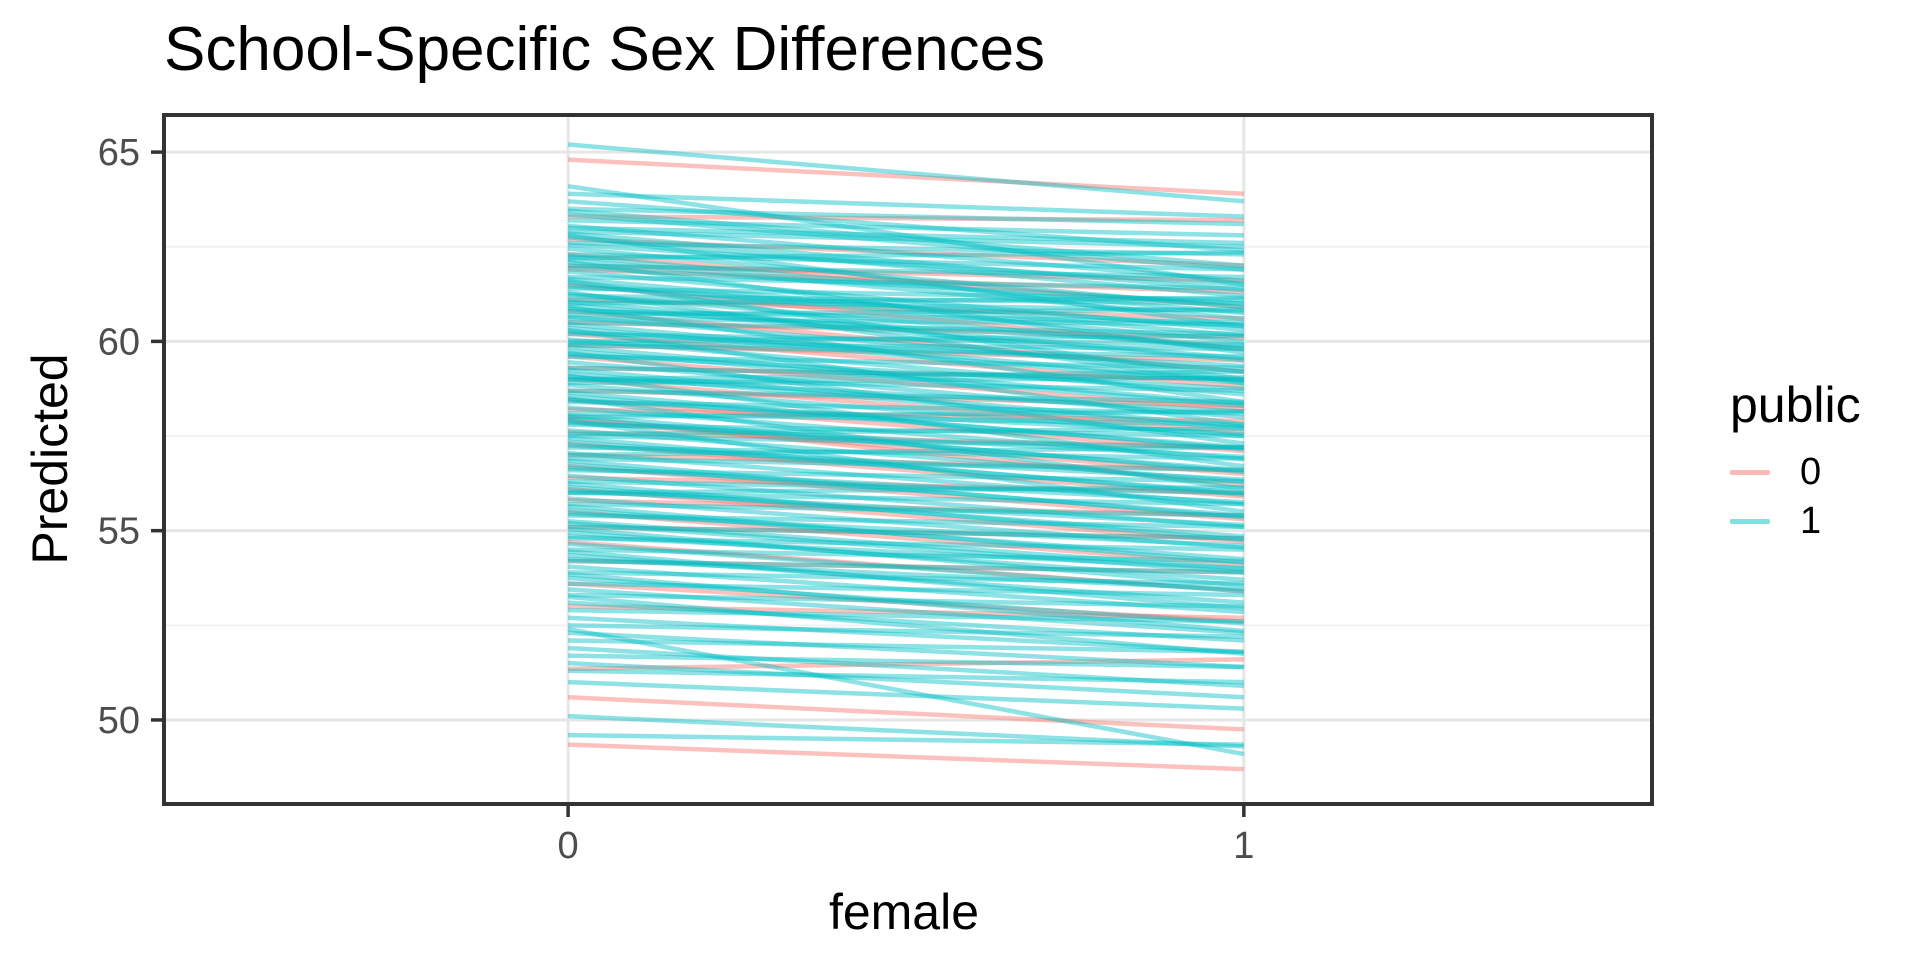 This screenshot has width=1920, height=960. Describe the element at coordinates (1750, 521) in the screenshot. I see `legend-key-line` at that location.